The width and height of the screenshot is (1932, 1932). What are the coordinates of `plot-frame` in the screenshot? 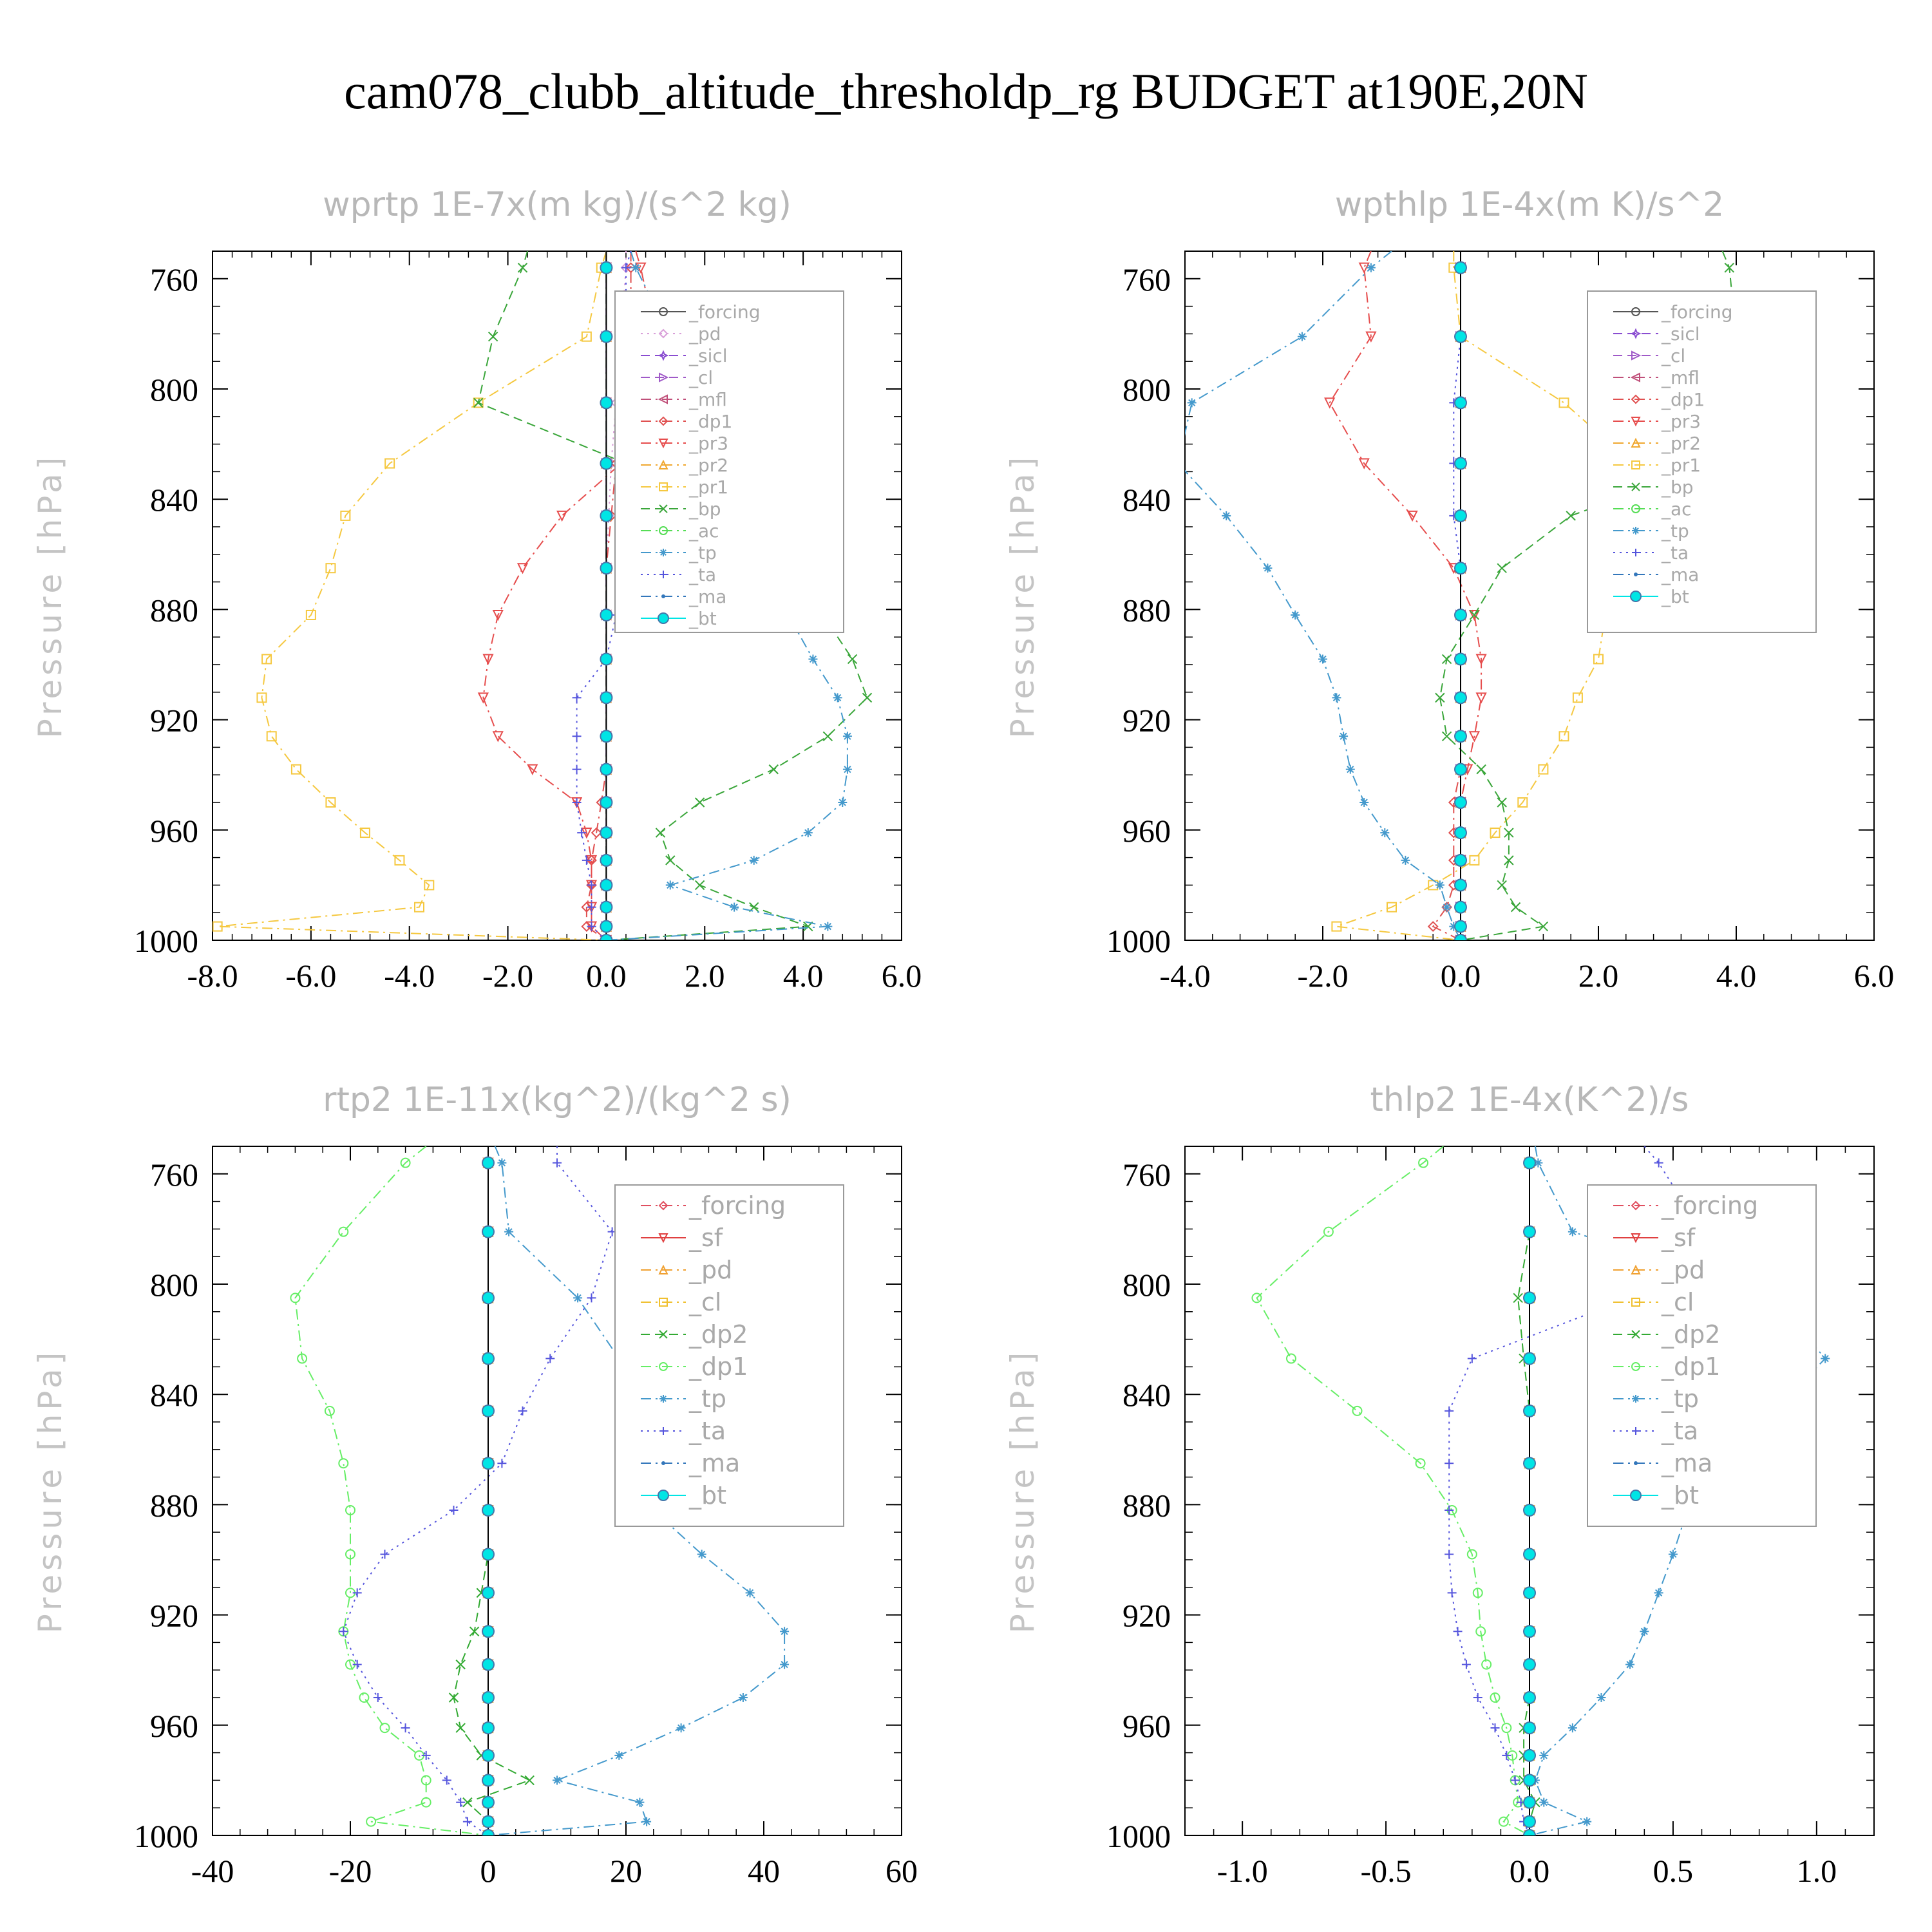 It's located at (1529, 596).